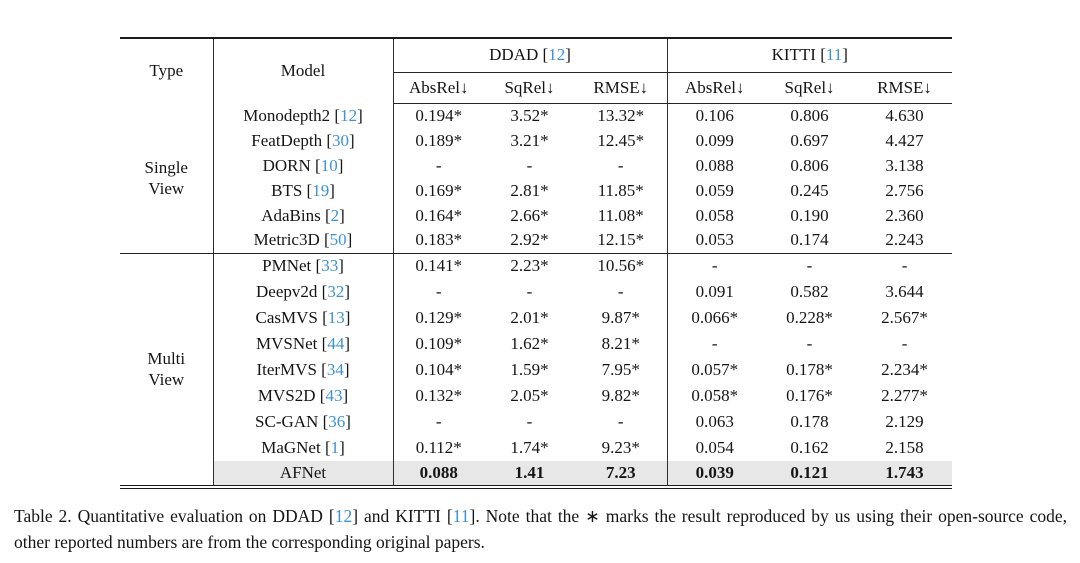 This screenshot has width=1080, height=563. I want to click on value-cell: 9.82*, so click(621, 396).